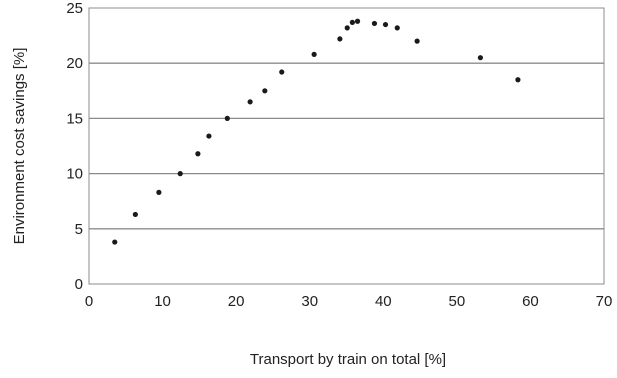 Image resolution: width=617 pixels, height=378 pixels. Describe the element at coordinates (79, 229) in the screenshot. I see `y-tick-label: 5` at that location.